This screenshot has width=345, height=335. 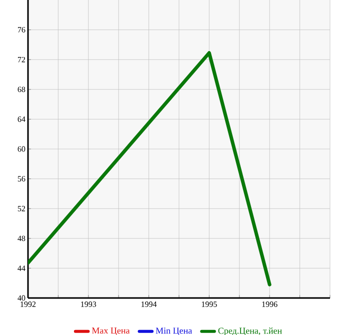 What do you see at coordinates (88, 304) in the screenshot?
I see `x-tick-label: 1993` at bounding box center [88, 304].